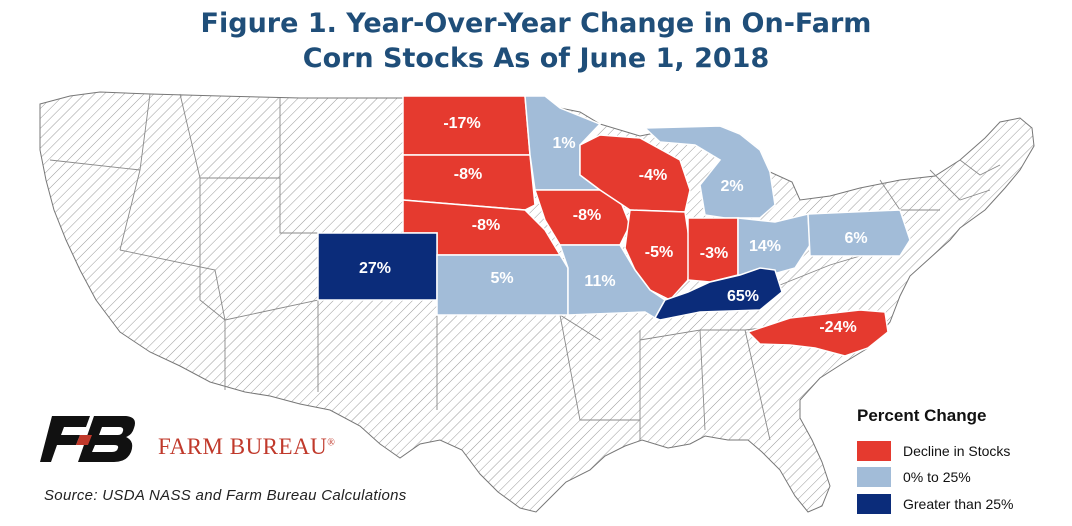 The image size is (1072, 526). I want to click on label-north-dakota: -17%, so click(461, 123).